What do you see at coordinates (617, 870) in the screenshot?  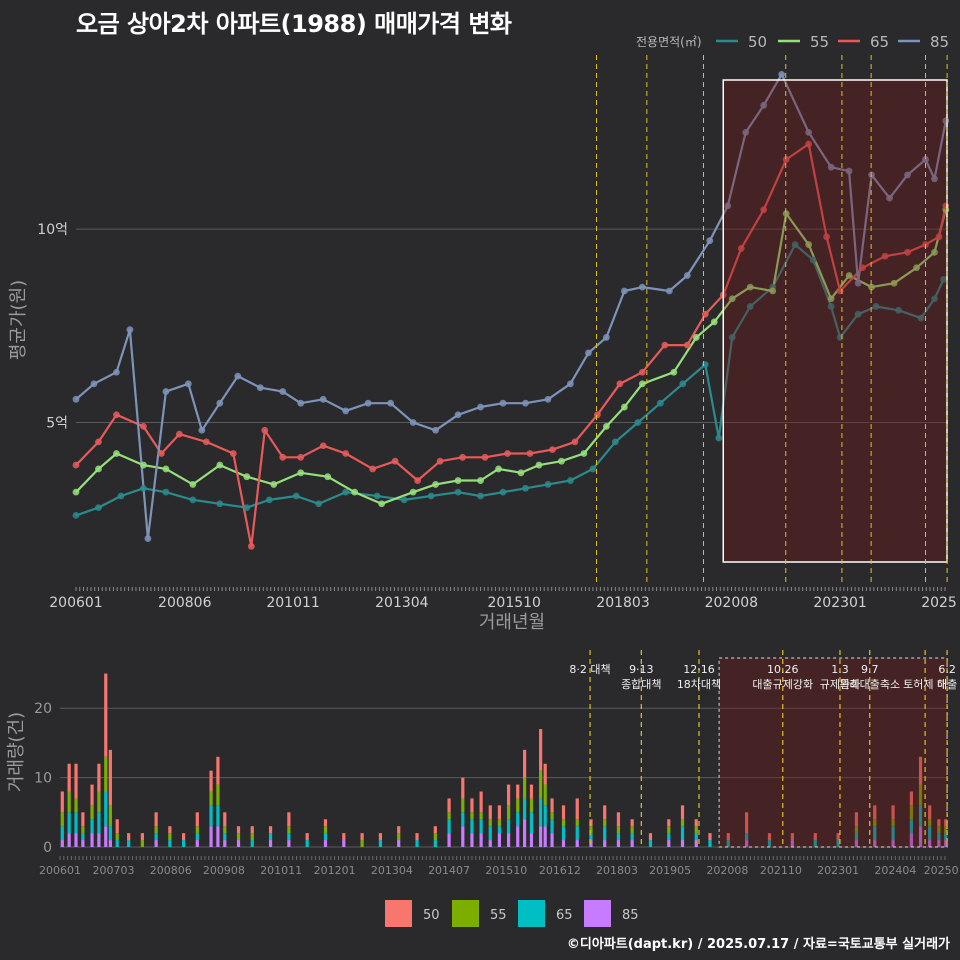 I see `volume-x-tick-label: 201803` at bounding box center [617, 870].